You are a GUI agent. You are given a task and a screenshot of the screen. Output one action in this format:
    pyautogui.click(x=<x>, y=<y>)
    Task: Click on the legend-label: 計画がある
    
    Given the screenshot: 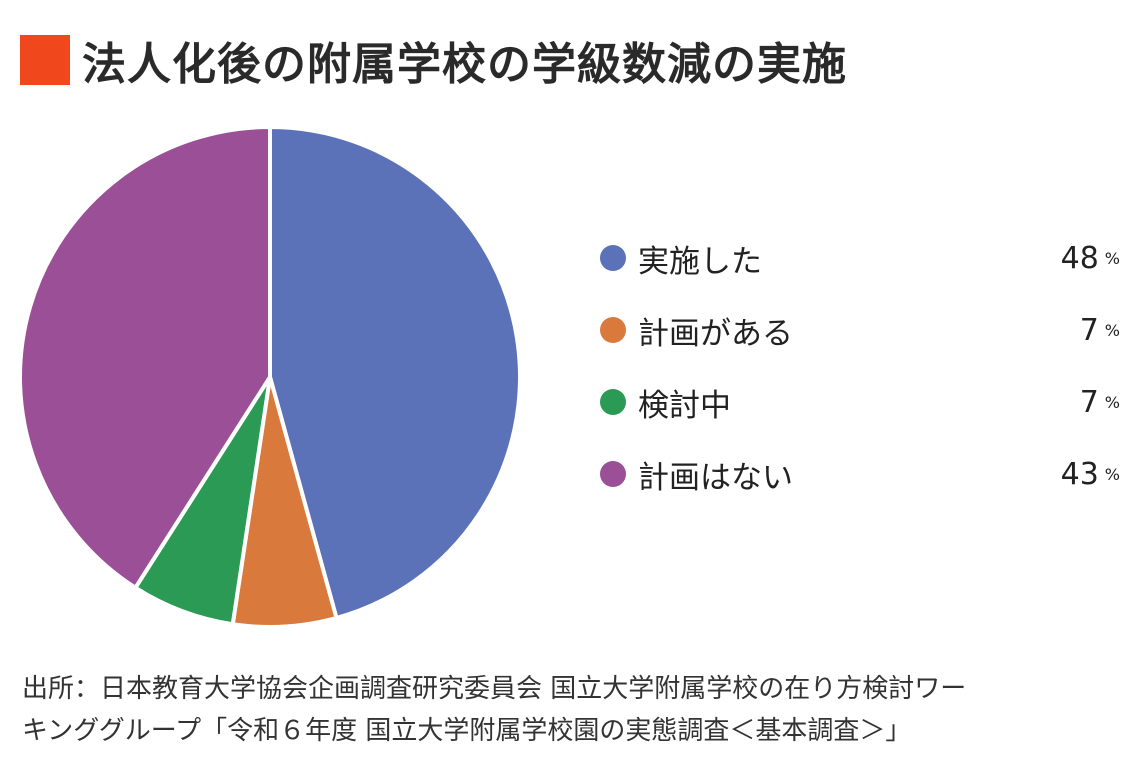 What is the action you would take?
    pyautogui.click(x=715, y=333)
    